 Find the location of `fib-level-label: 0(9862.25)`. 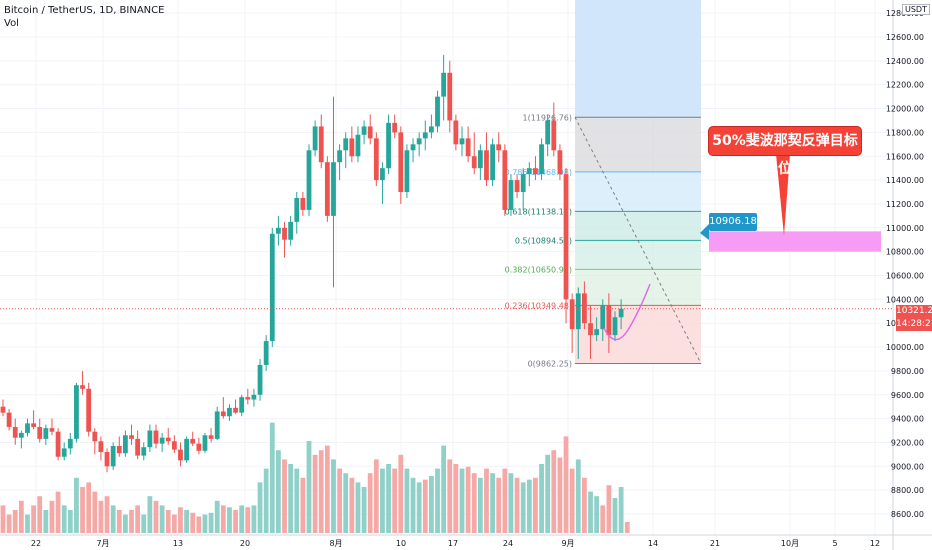

fib-level-label: 0(9862.25) is located at coordinates (550, 363).